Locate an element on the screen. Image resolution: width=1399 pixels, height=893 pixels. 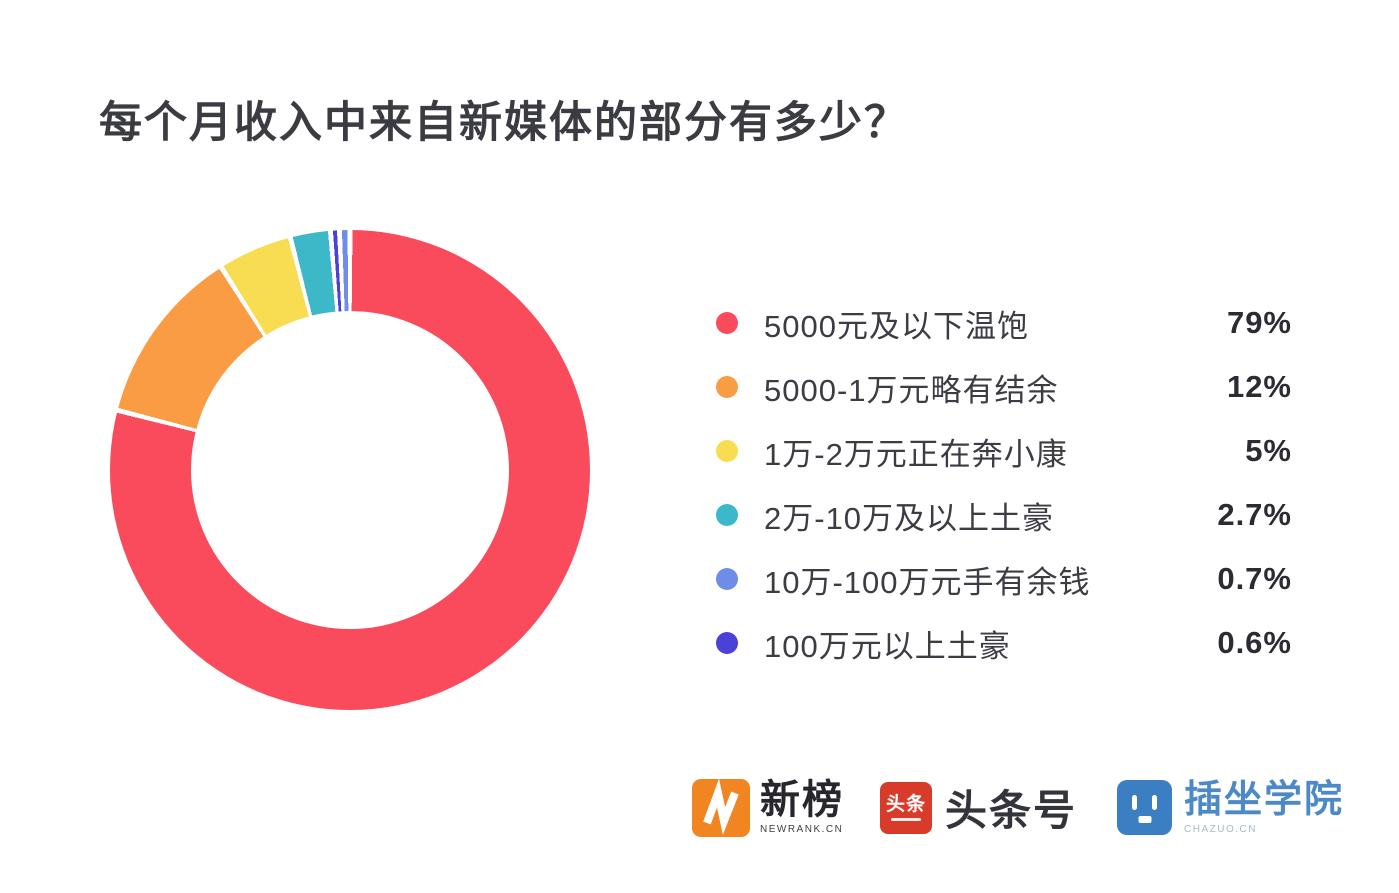
legend-row: 5000-1万元略有结余 12% is located at coordinates (1004, 388).